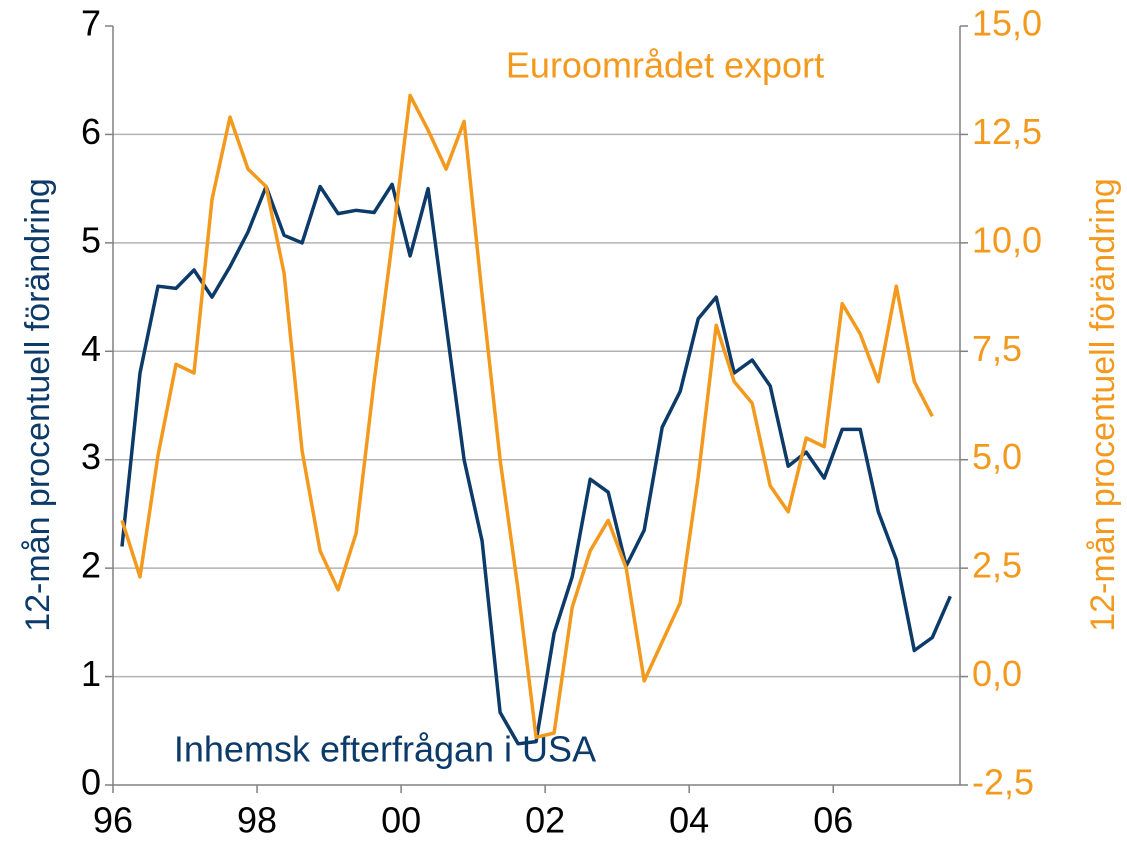  Describe the element at coordinates (91, 456) in the screenshot. I see `y-tick-label: 3` at that location.